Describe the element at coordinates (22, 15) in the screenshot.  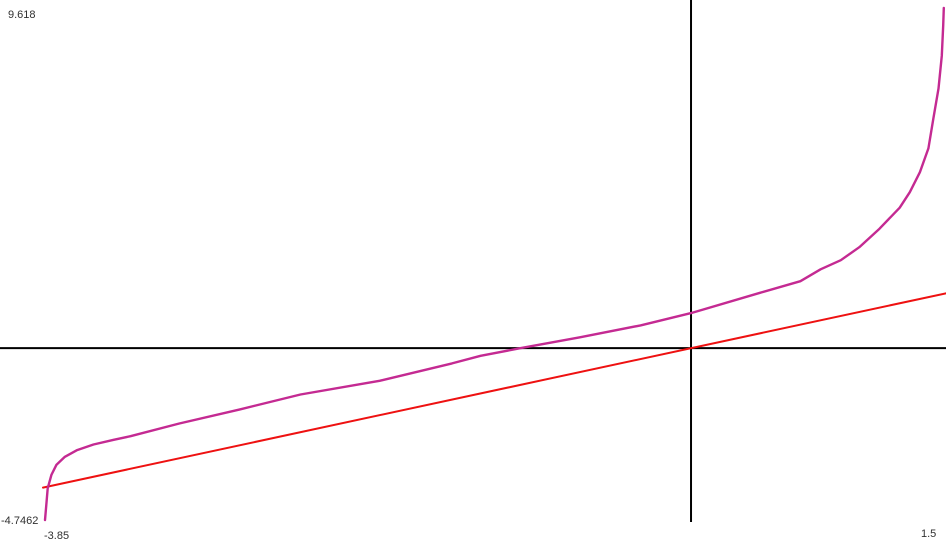
I see `axis-label-y-max: 9.618` at that location.